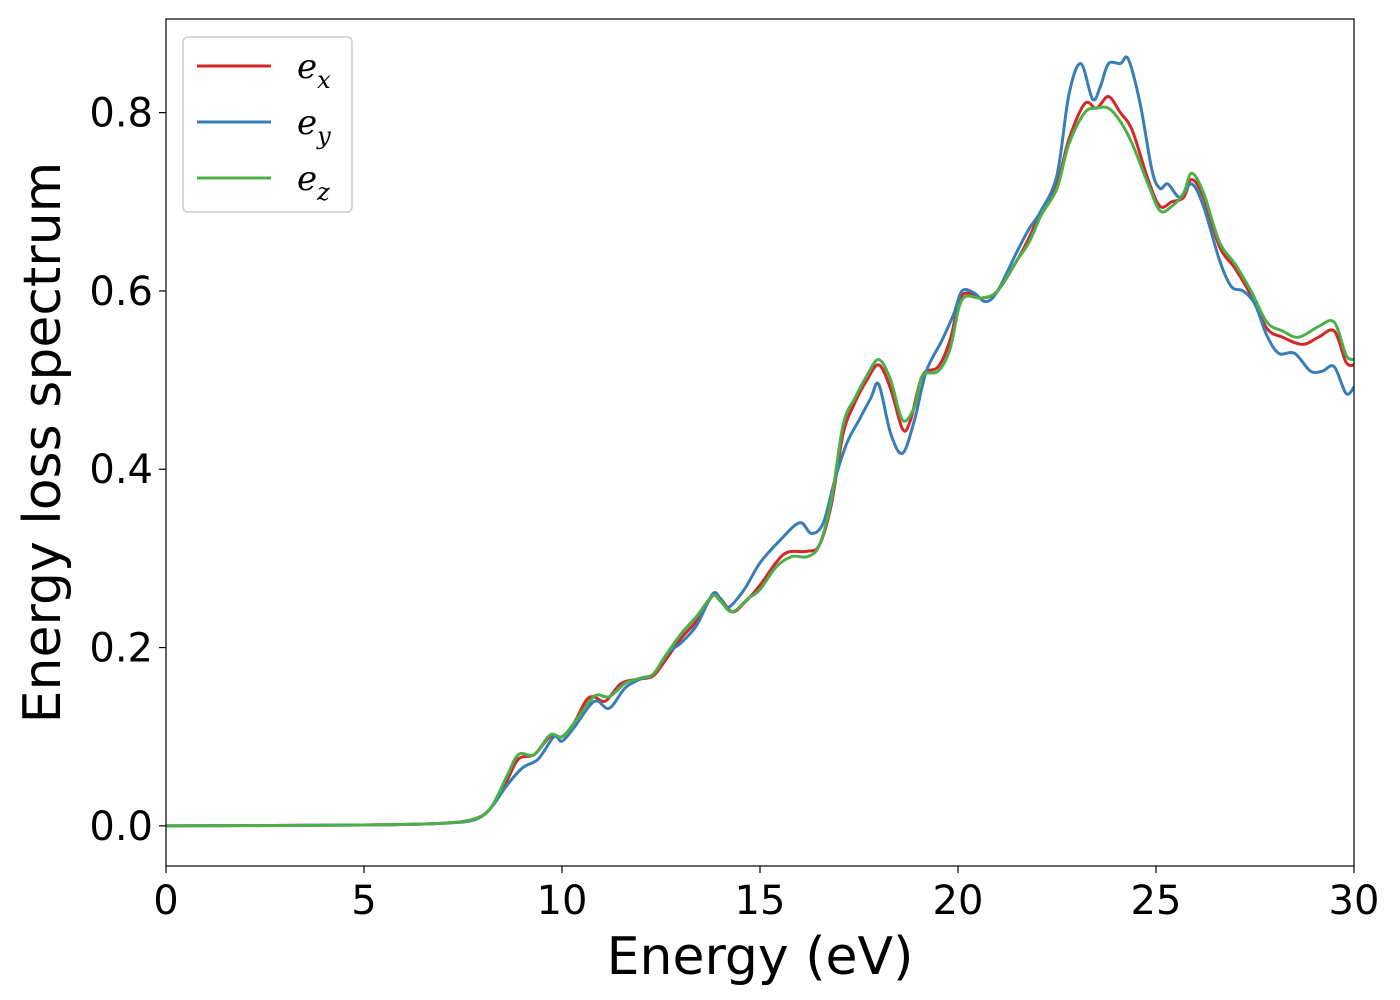  Describe the element at coordinates (1354, 901) in the screenshot. I see `x-tick-label: 30` at that location.